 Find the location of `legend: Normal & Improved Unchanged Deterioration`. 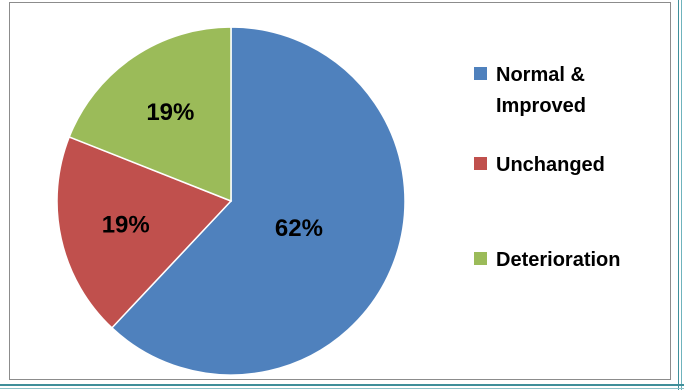

legend: Normal & Improved Unchanged Deterioration is located at coordinates (547, 167).